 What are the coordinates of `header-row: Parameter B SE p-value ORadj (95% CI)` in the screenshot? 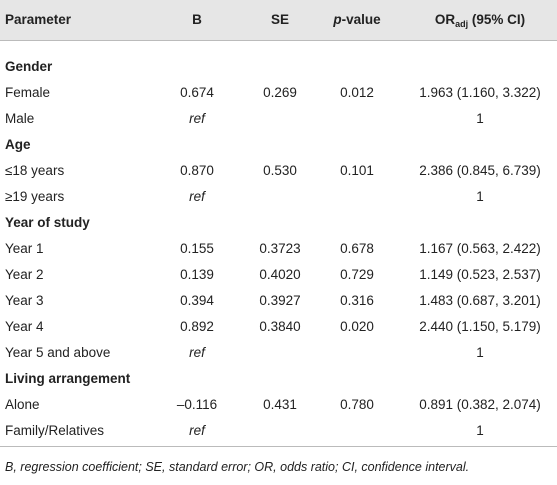 It's located at (278, 20).